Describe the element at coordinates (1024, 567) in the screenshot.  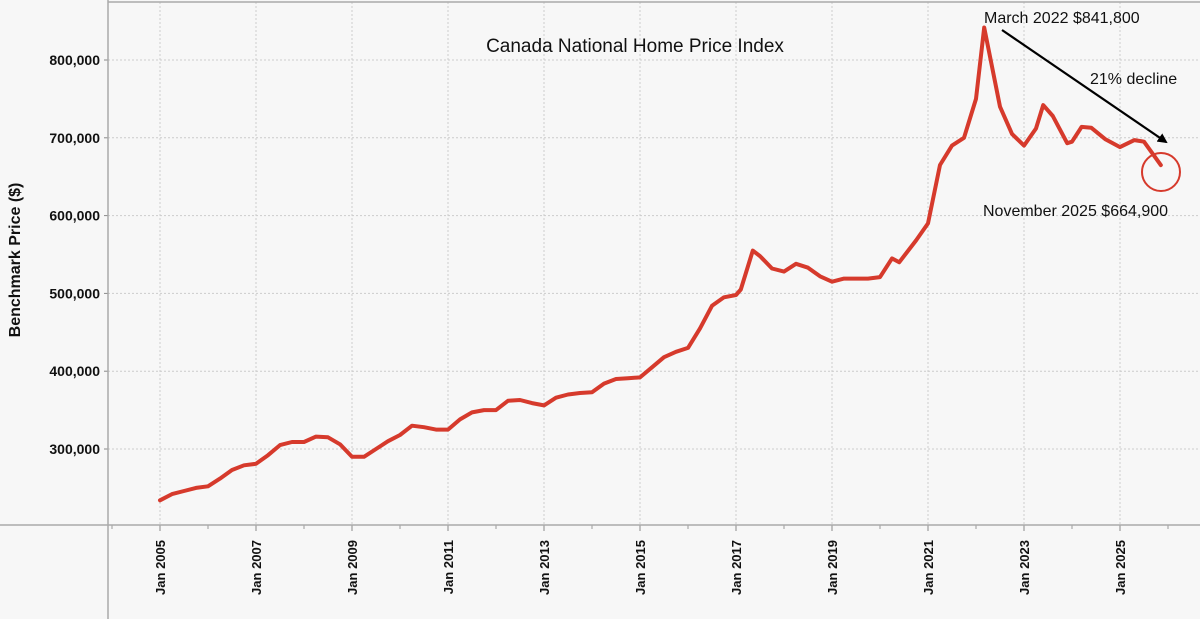
I see `x-tick-label: Jan 2023` at that location.